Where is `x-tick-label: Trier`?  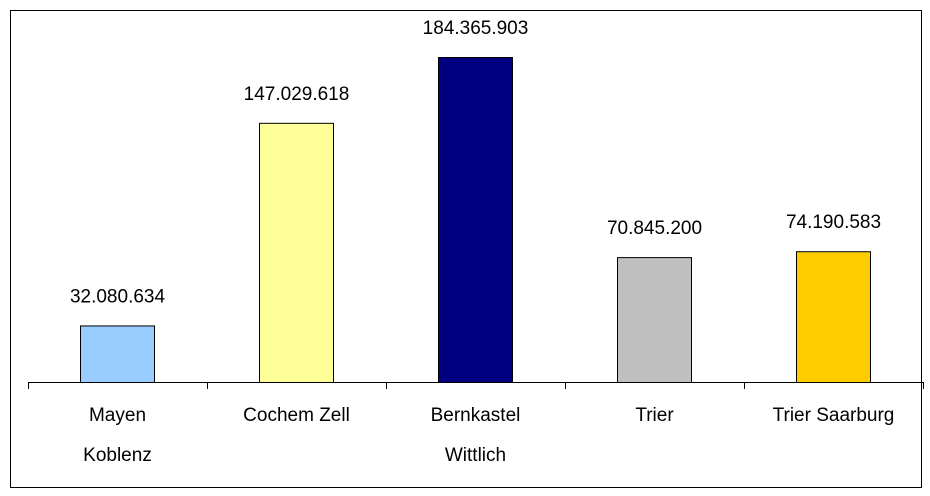
x-tick-label: Trier is located at coordinates (654, 415).